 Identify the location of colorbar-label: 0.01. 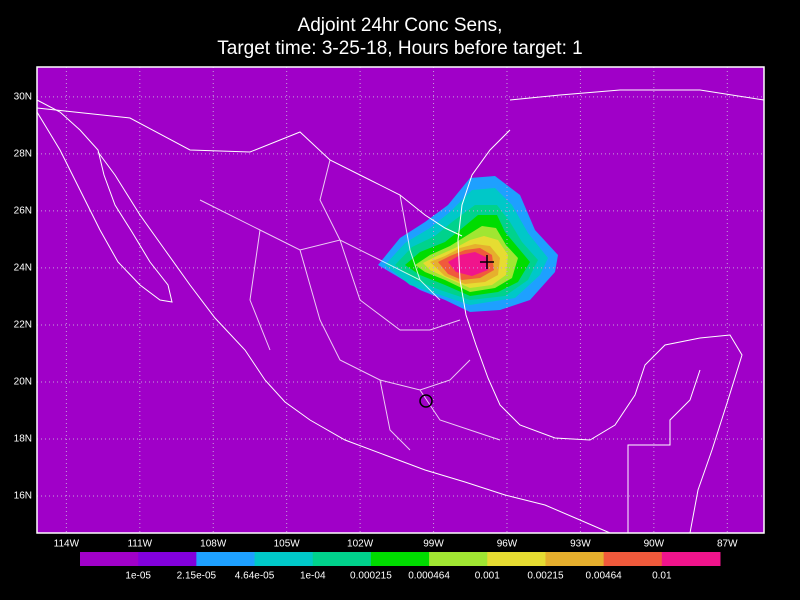
(662, 576).